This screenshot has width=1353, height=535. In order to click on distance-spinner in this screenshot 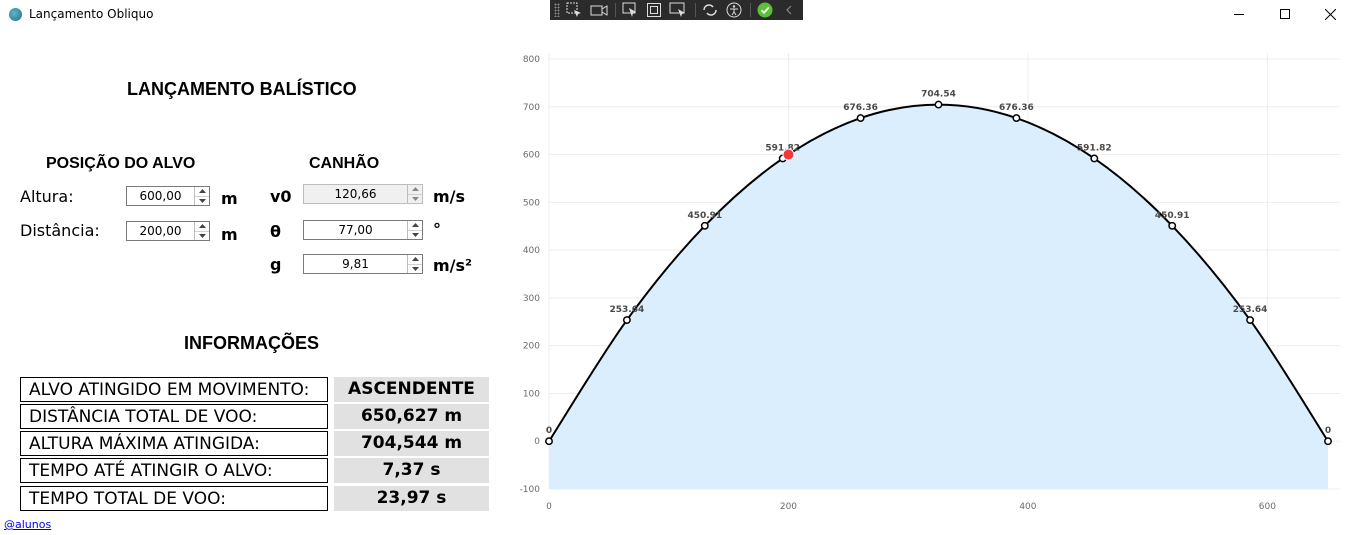, I will do `click(201, 231)`.